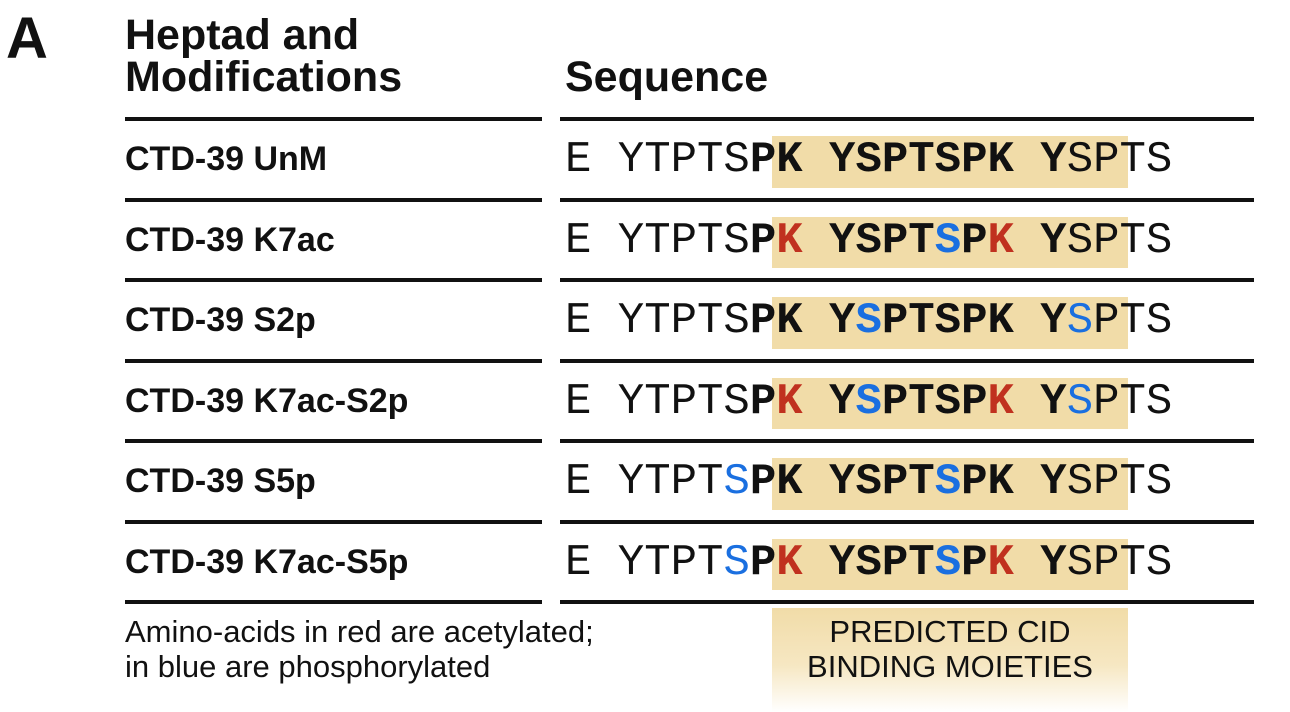 The height and width of the screenshot is (712, 1290). I want to click on footnote-line1: Amino-acids in red are acetylated;, so click(359, 631).